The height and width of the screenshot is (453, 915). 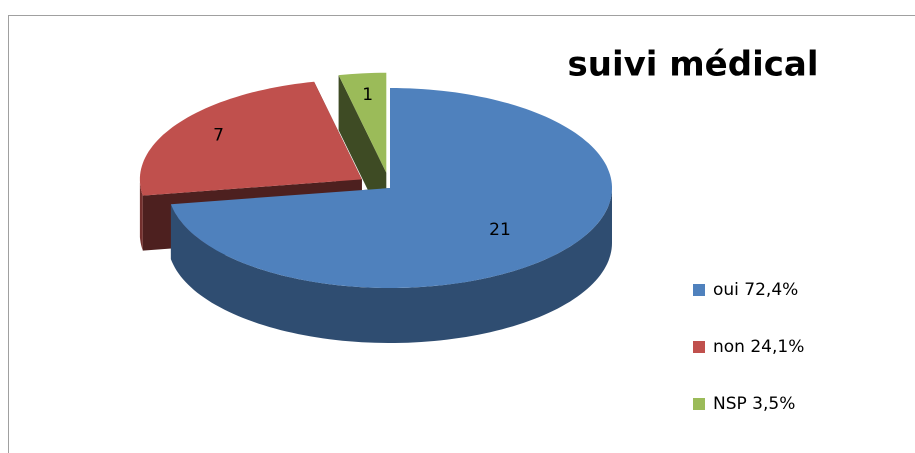 I want to click on data-label: 1, so click(x=367, y=95).